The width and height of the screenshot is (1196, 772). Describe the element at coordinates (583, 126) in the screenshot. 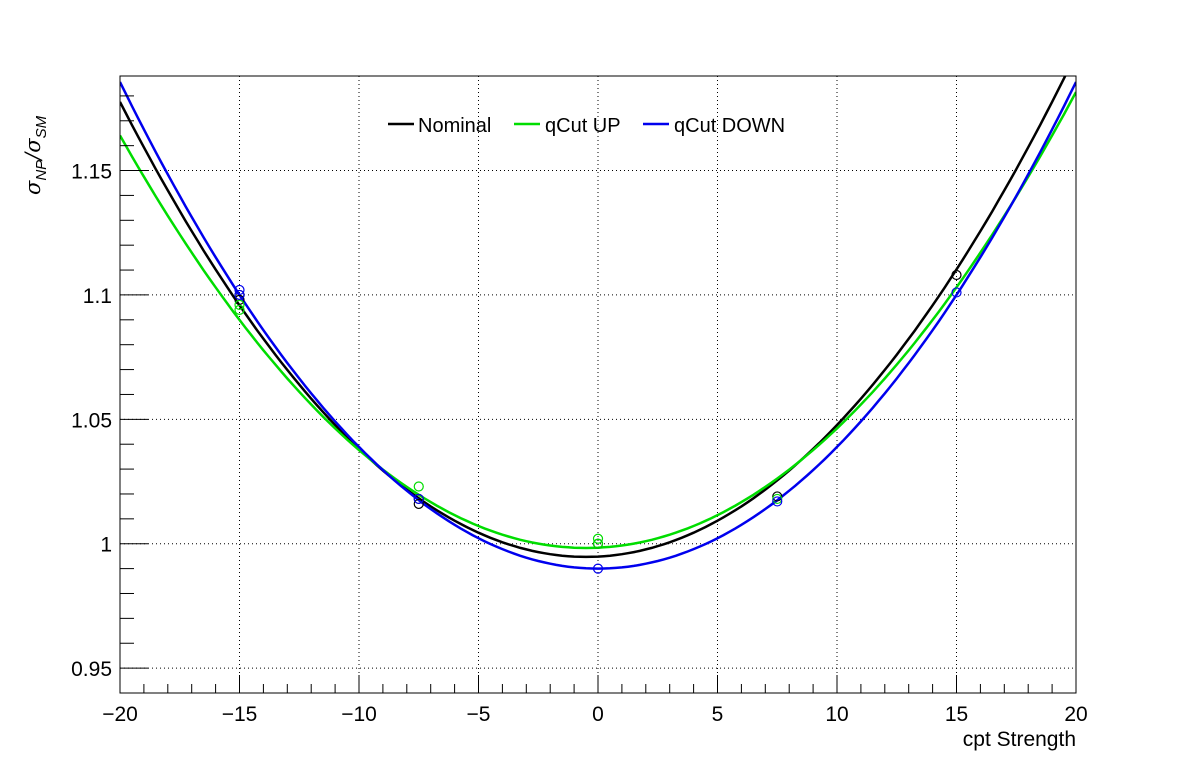

I see `legend-label-qcut-up: qCut UP` at that location.